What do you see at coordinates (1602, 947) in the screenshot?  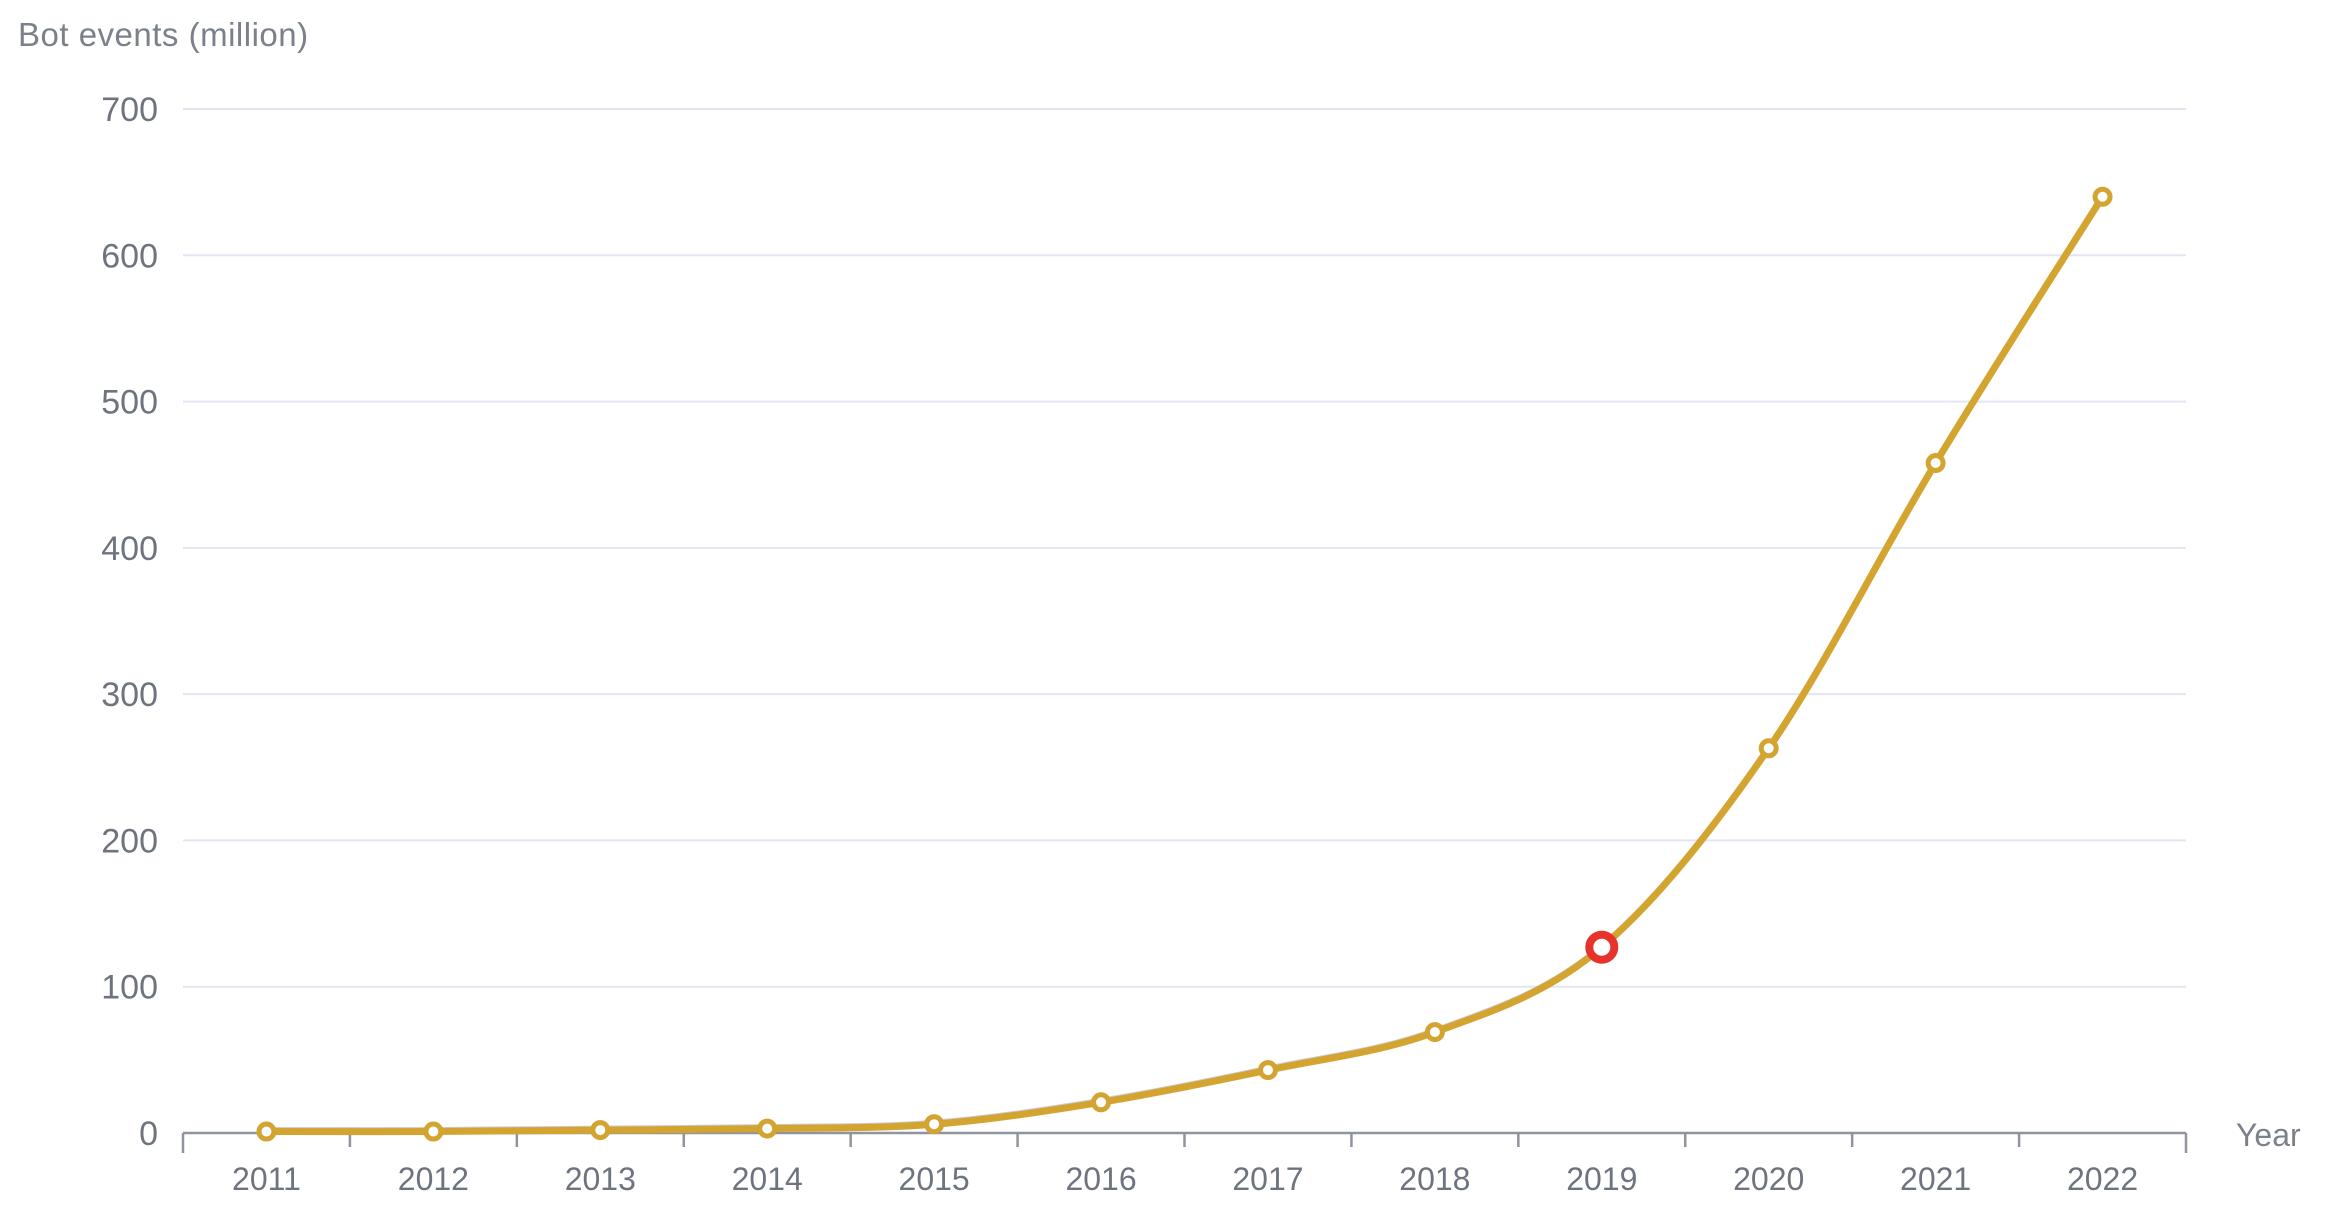 I see `highlight-data-point` at bounding box center [1602, 947].